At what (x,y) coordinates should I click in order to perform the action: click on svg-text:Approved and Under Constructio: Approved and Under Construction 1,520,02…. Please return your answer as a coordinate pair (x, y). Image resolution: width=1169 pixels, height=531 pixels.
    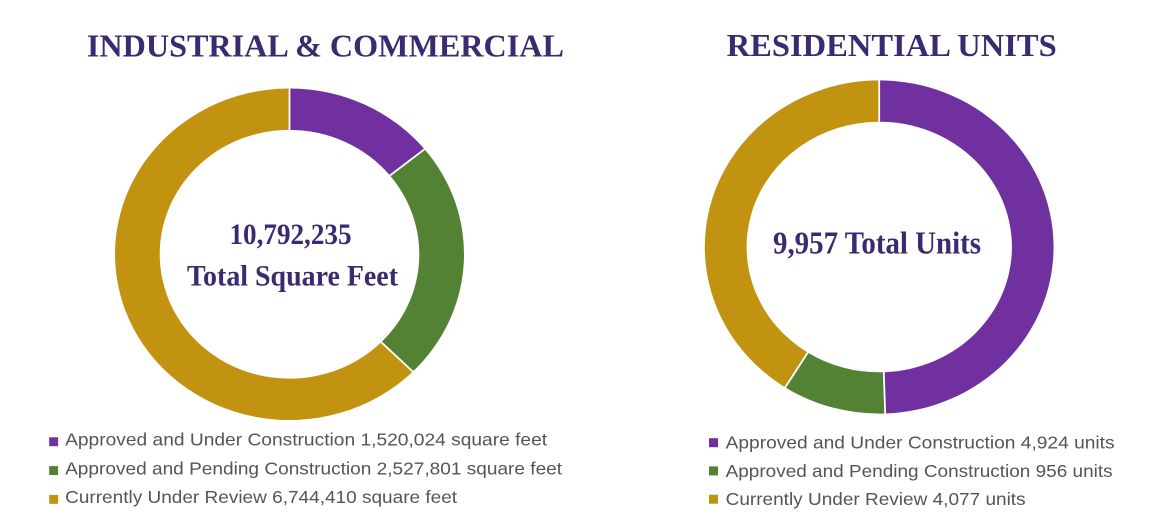
    Looking at the image, I should click on (306, 440).